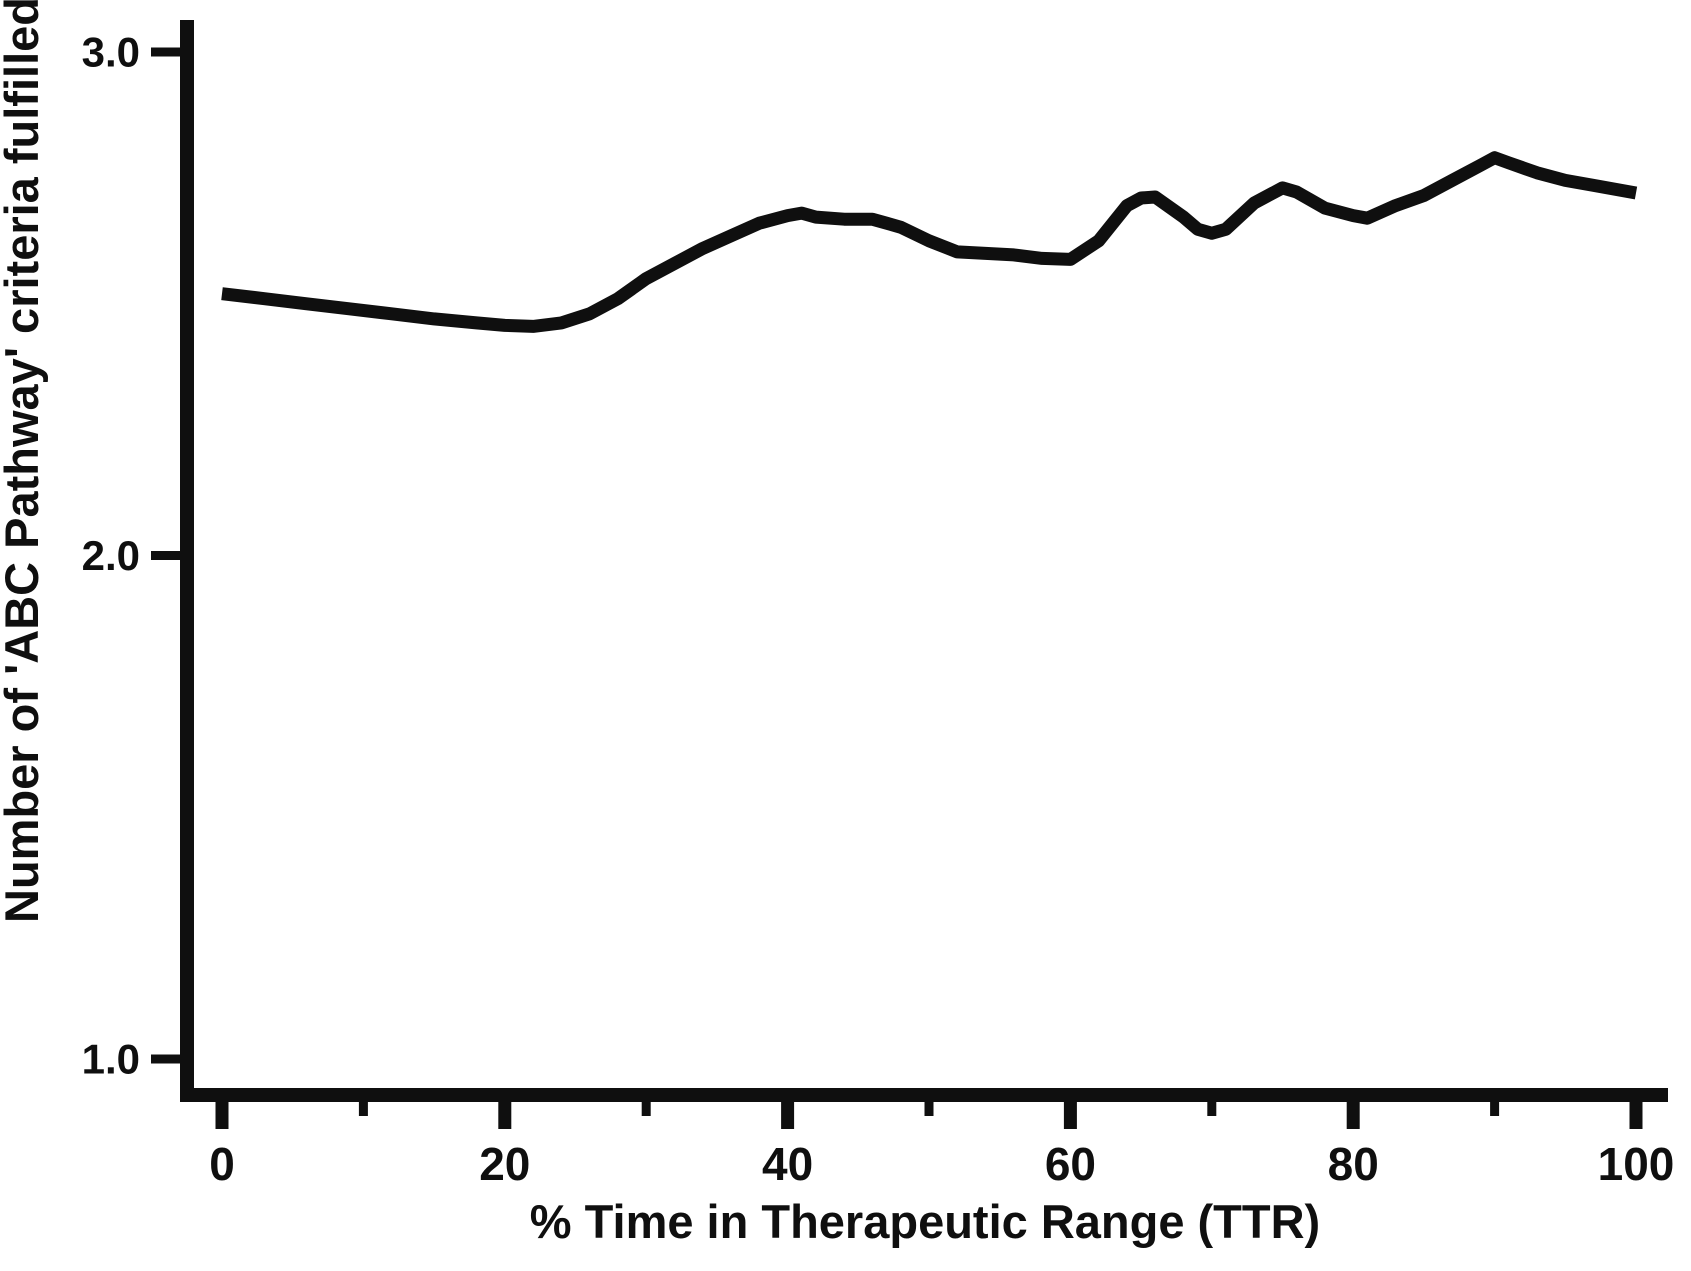 This screenshot has height=1271, width=1691. Describe the element at coordinates (1636, 1164) in the screenshot. I see `x-tick-label: 100` at that location.